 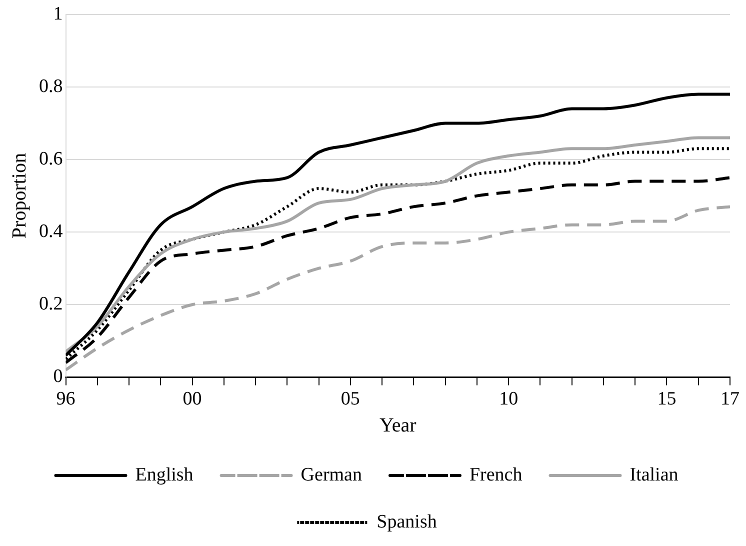 What do you see at coordinates (51, 304) in the screenshot?
I see `y-tick-label: 0.2` at bounding box center [51, 304].